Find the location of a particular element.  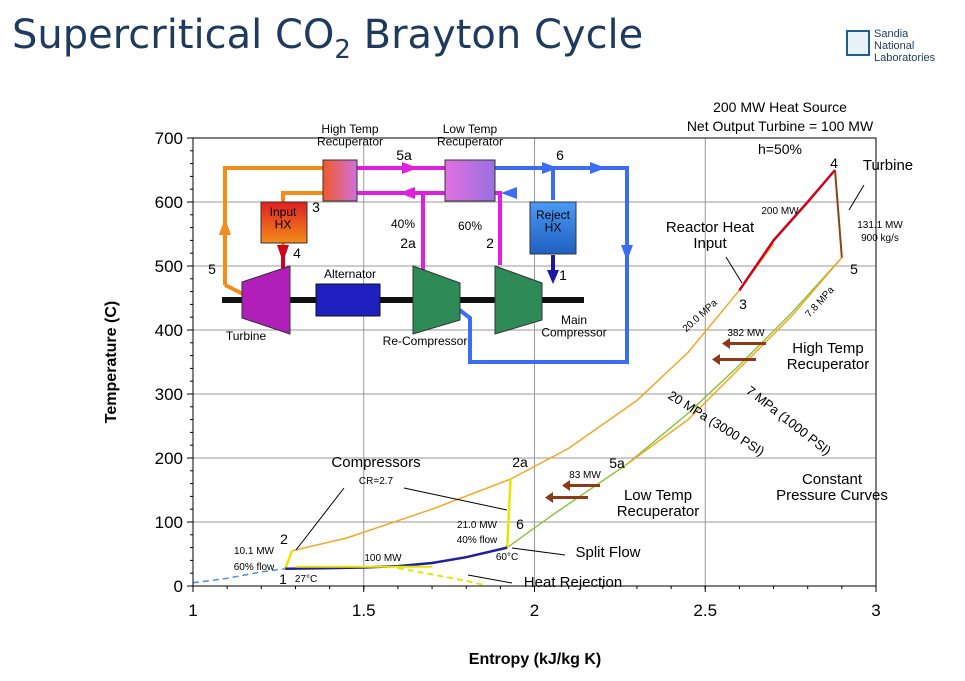

turbine-shape is located at coordinates (266, 300).